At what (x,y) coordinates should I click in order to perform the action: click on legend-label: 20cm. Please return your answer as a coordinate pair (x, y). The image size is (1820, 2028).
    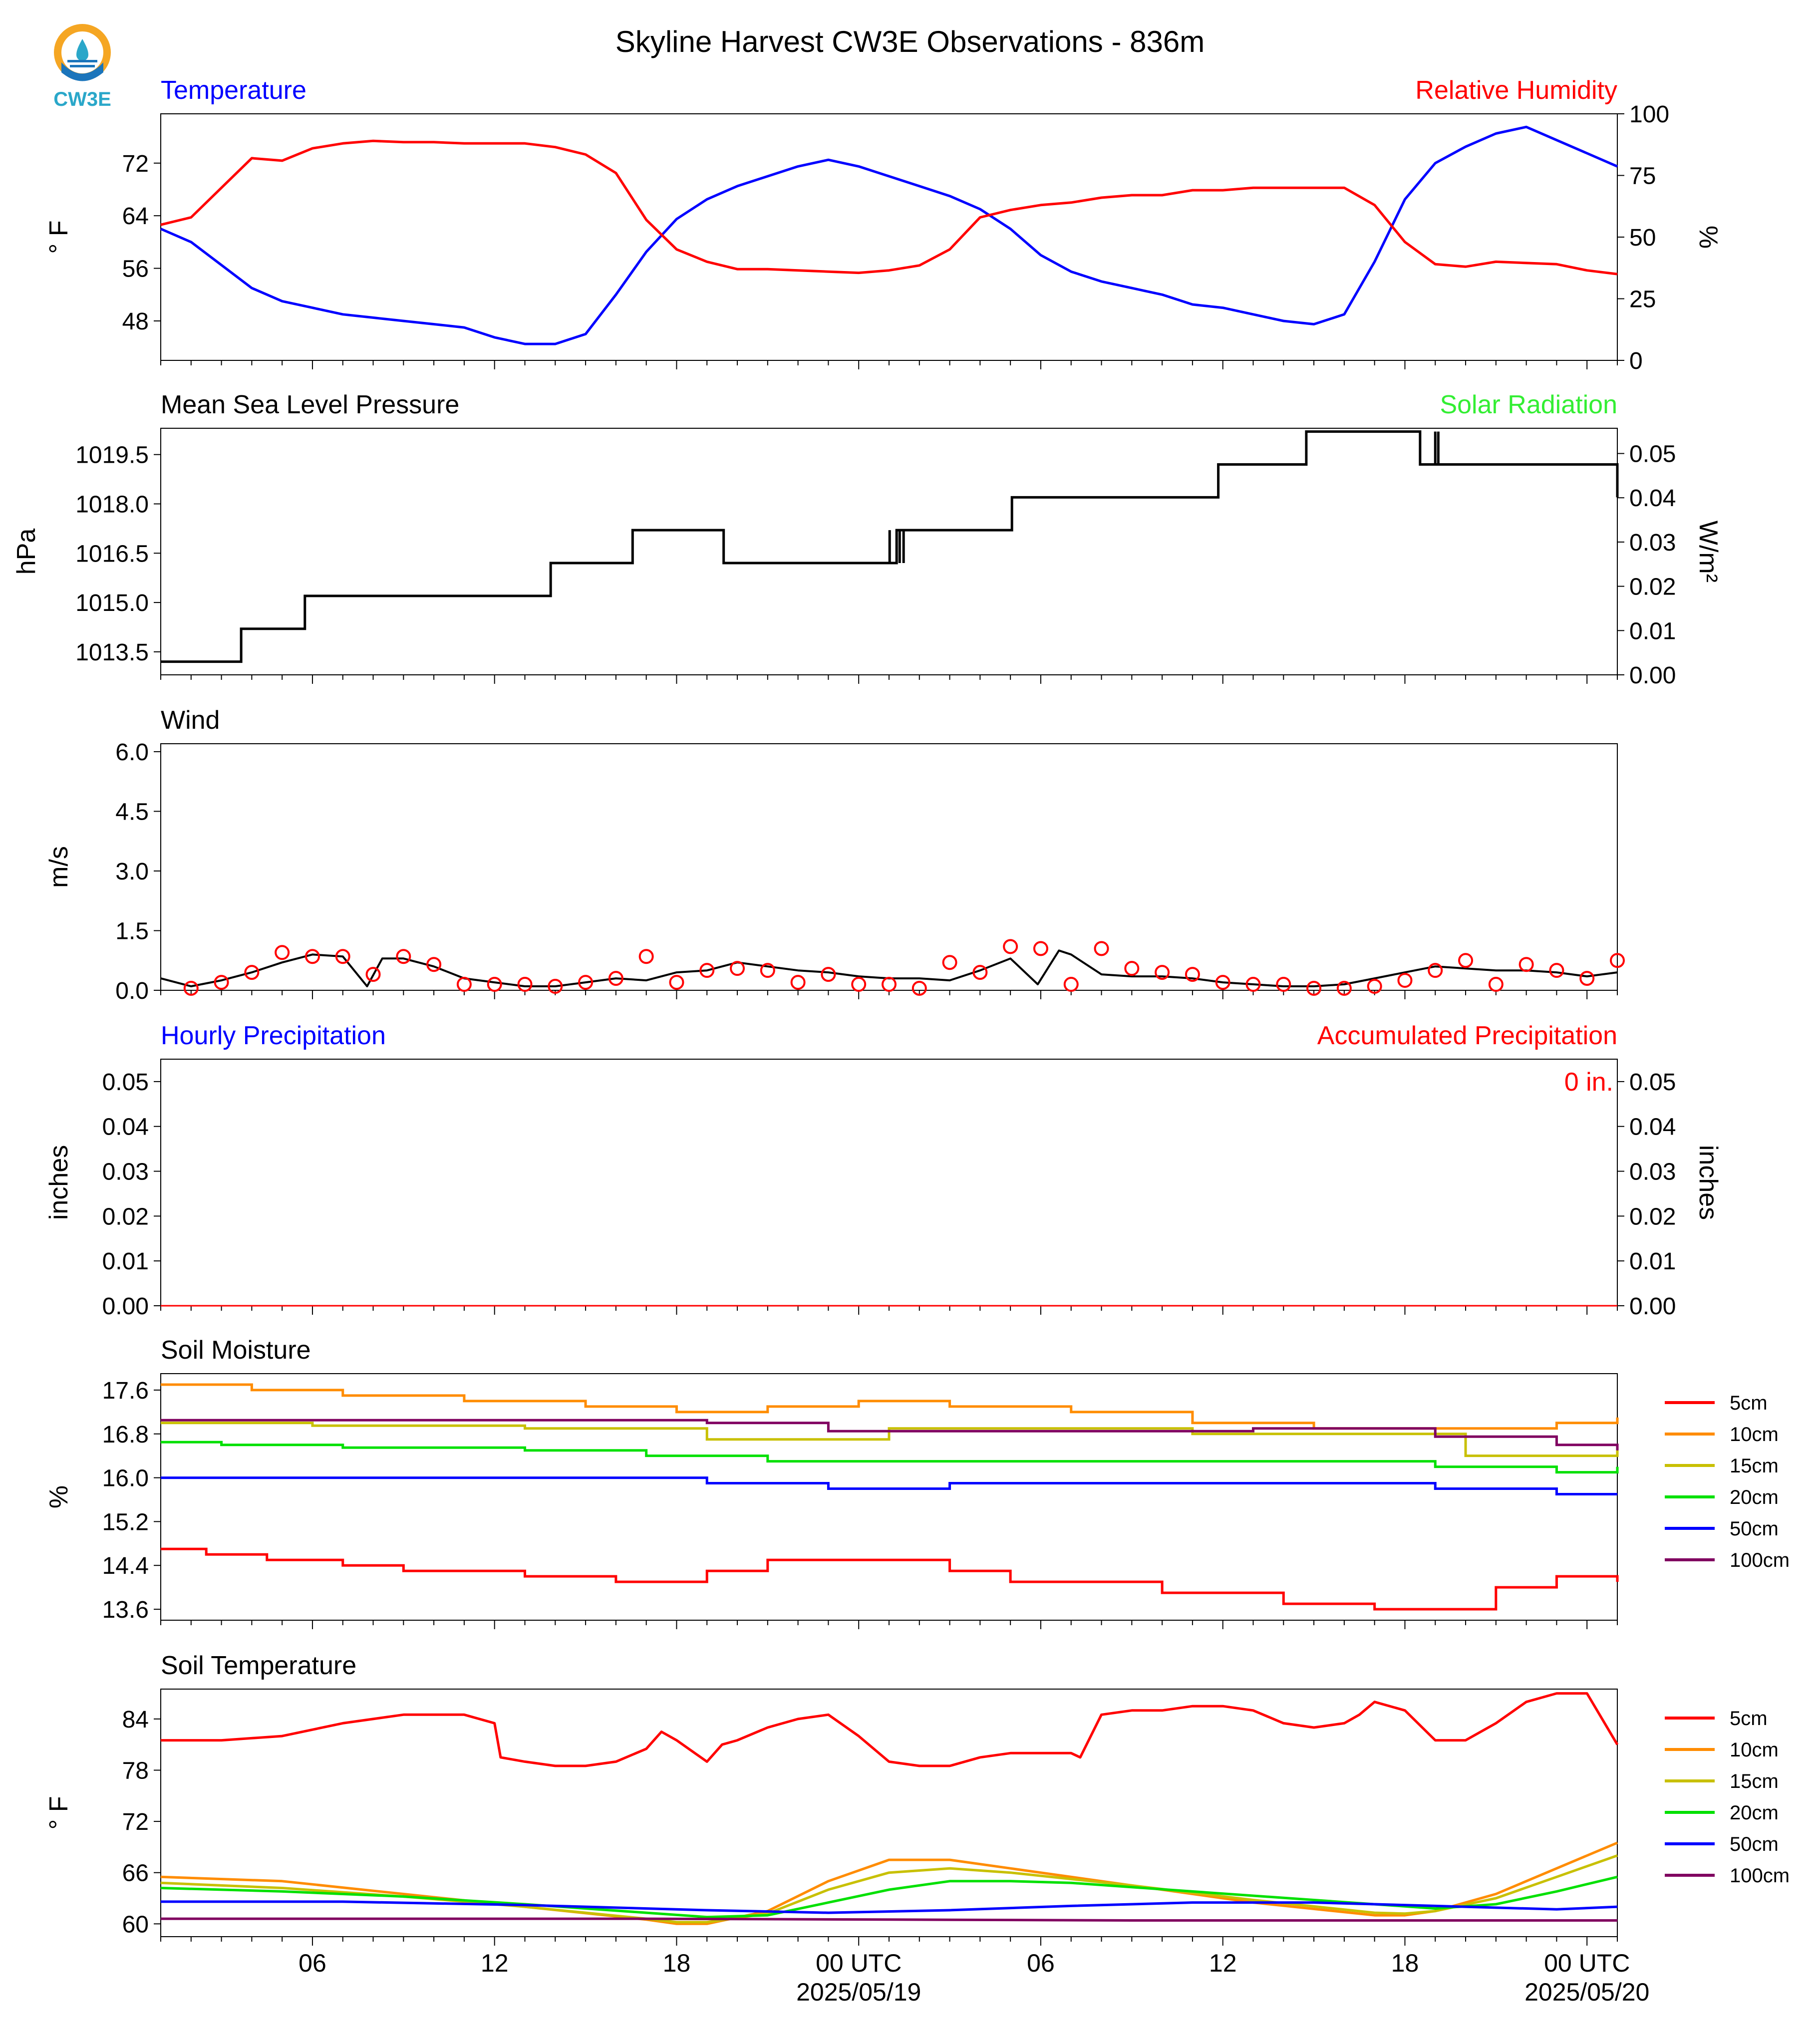
    Looking at the image, I should click on (1754, 1497).